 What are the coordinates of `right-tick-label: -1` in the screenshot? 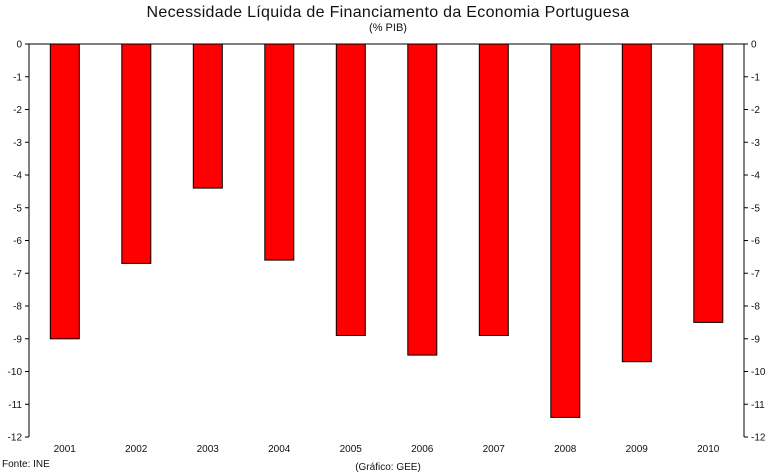 It's located at (755, 77).